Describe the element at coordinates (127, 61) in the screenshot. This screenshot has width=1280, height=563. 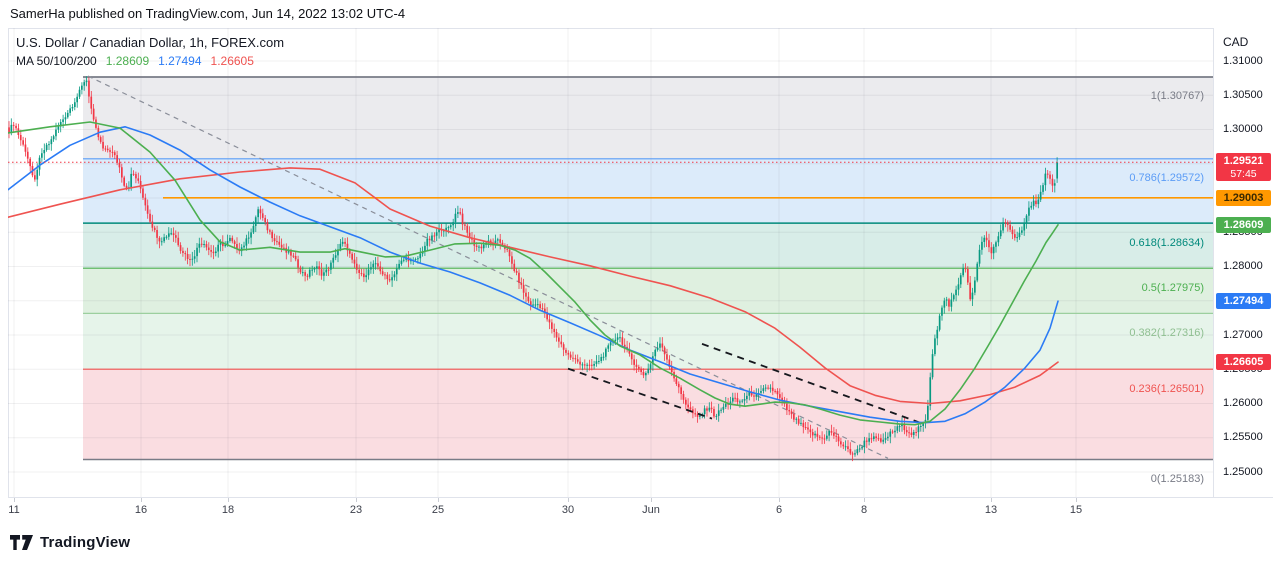
I see `ma50-value: 1.28609` at that location.